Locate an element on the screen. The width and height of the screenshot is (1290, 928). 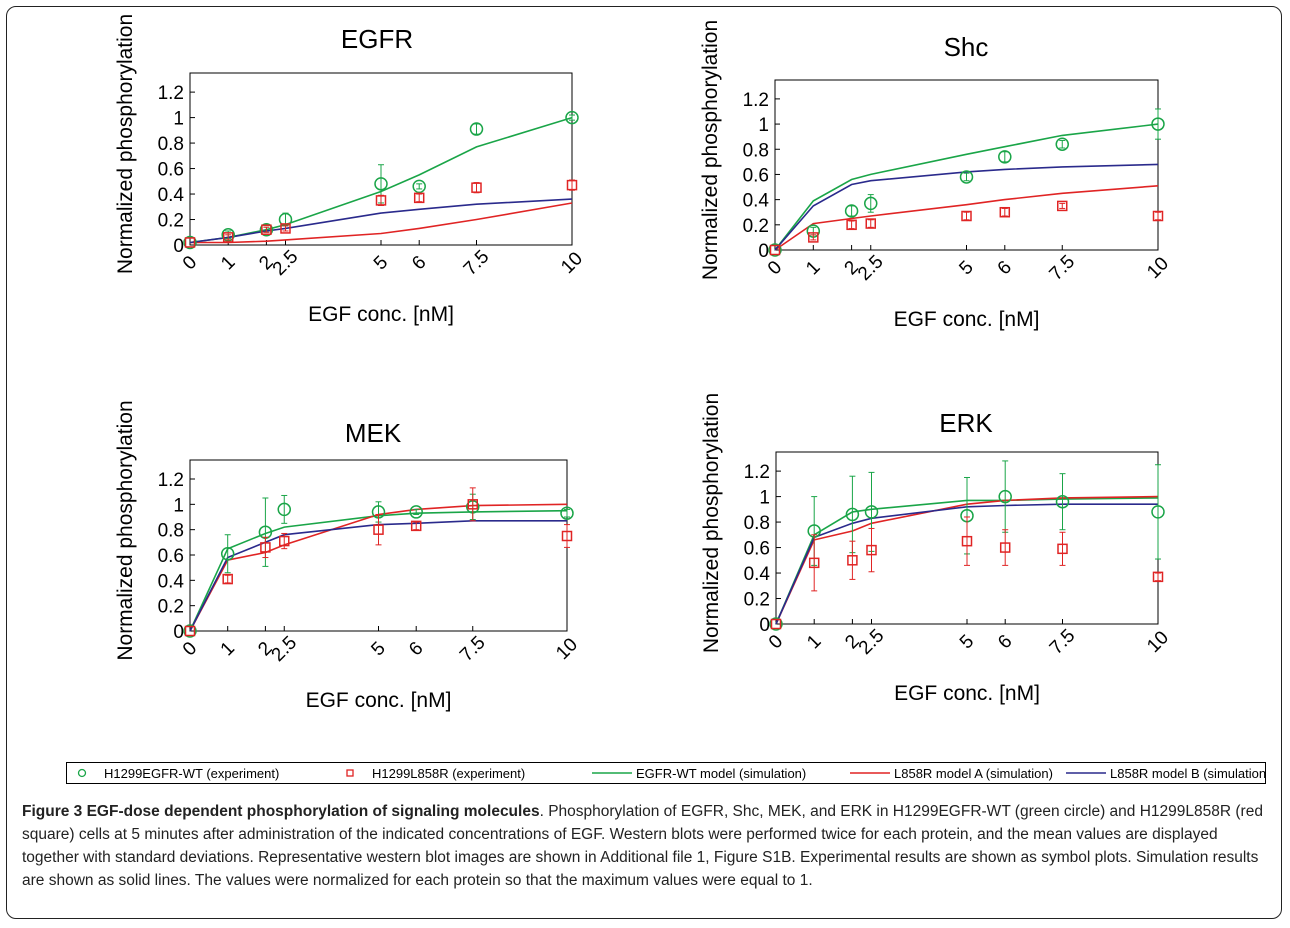
legend-item: H1299EGFR-WT (experiment) is located at coordinates (178, 773).